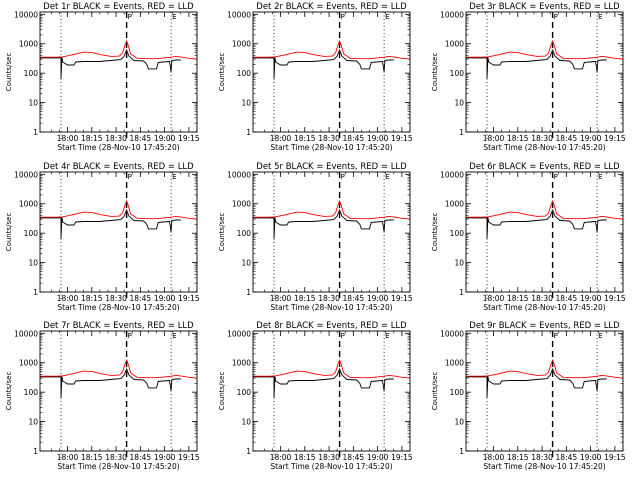  What do you see at coordinates (544, 326) in the screenshot?
I see `panel-title: Det 9r BLACK = Events, RED = LLD` at bounding box center [544, 326].